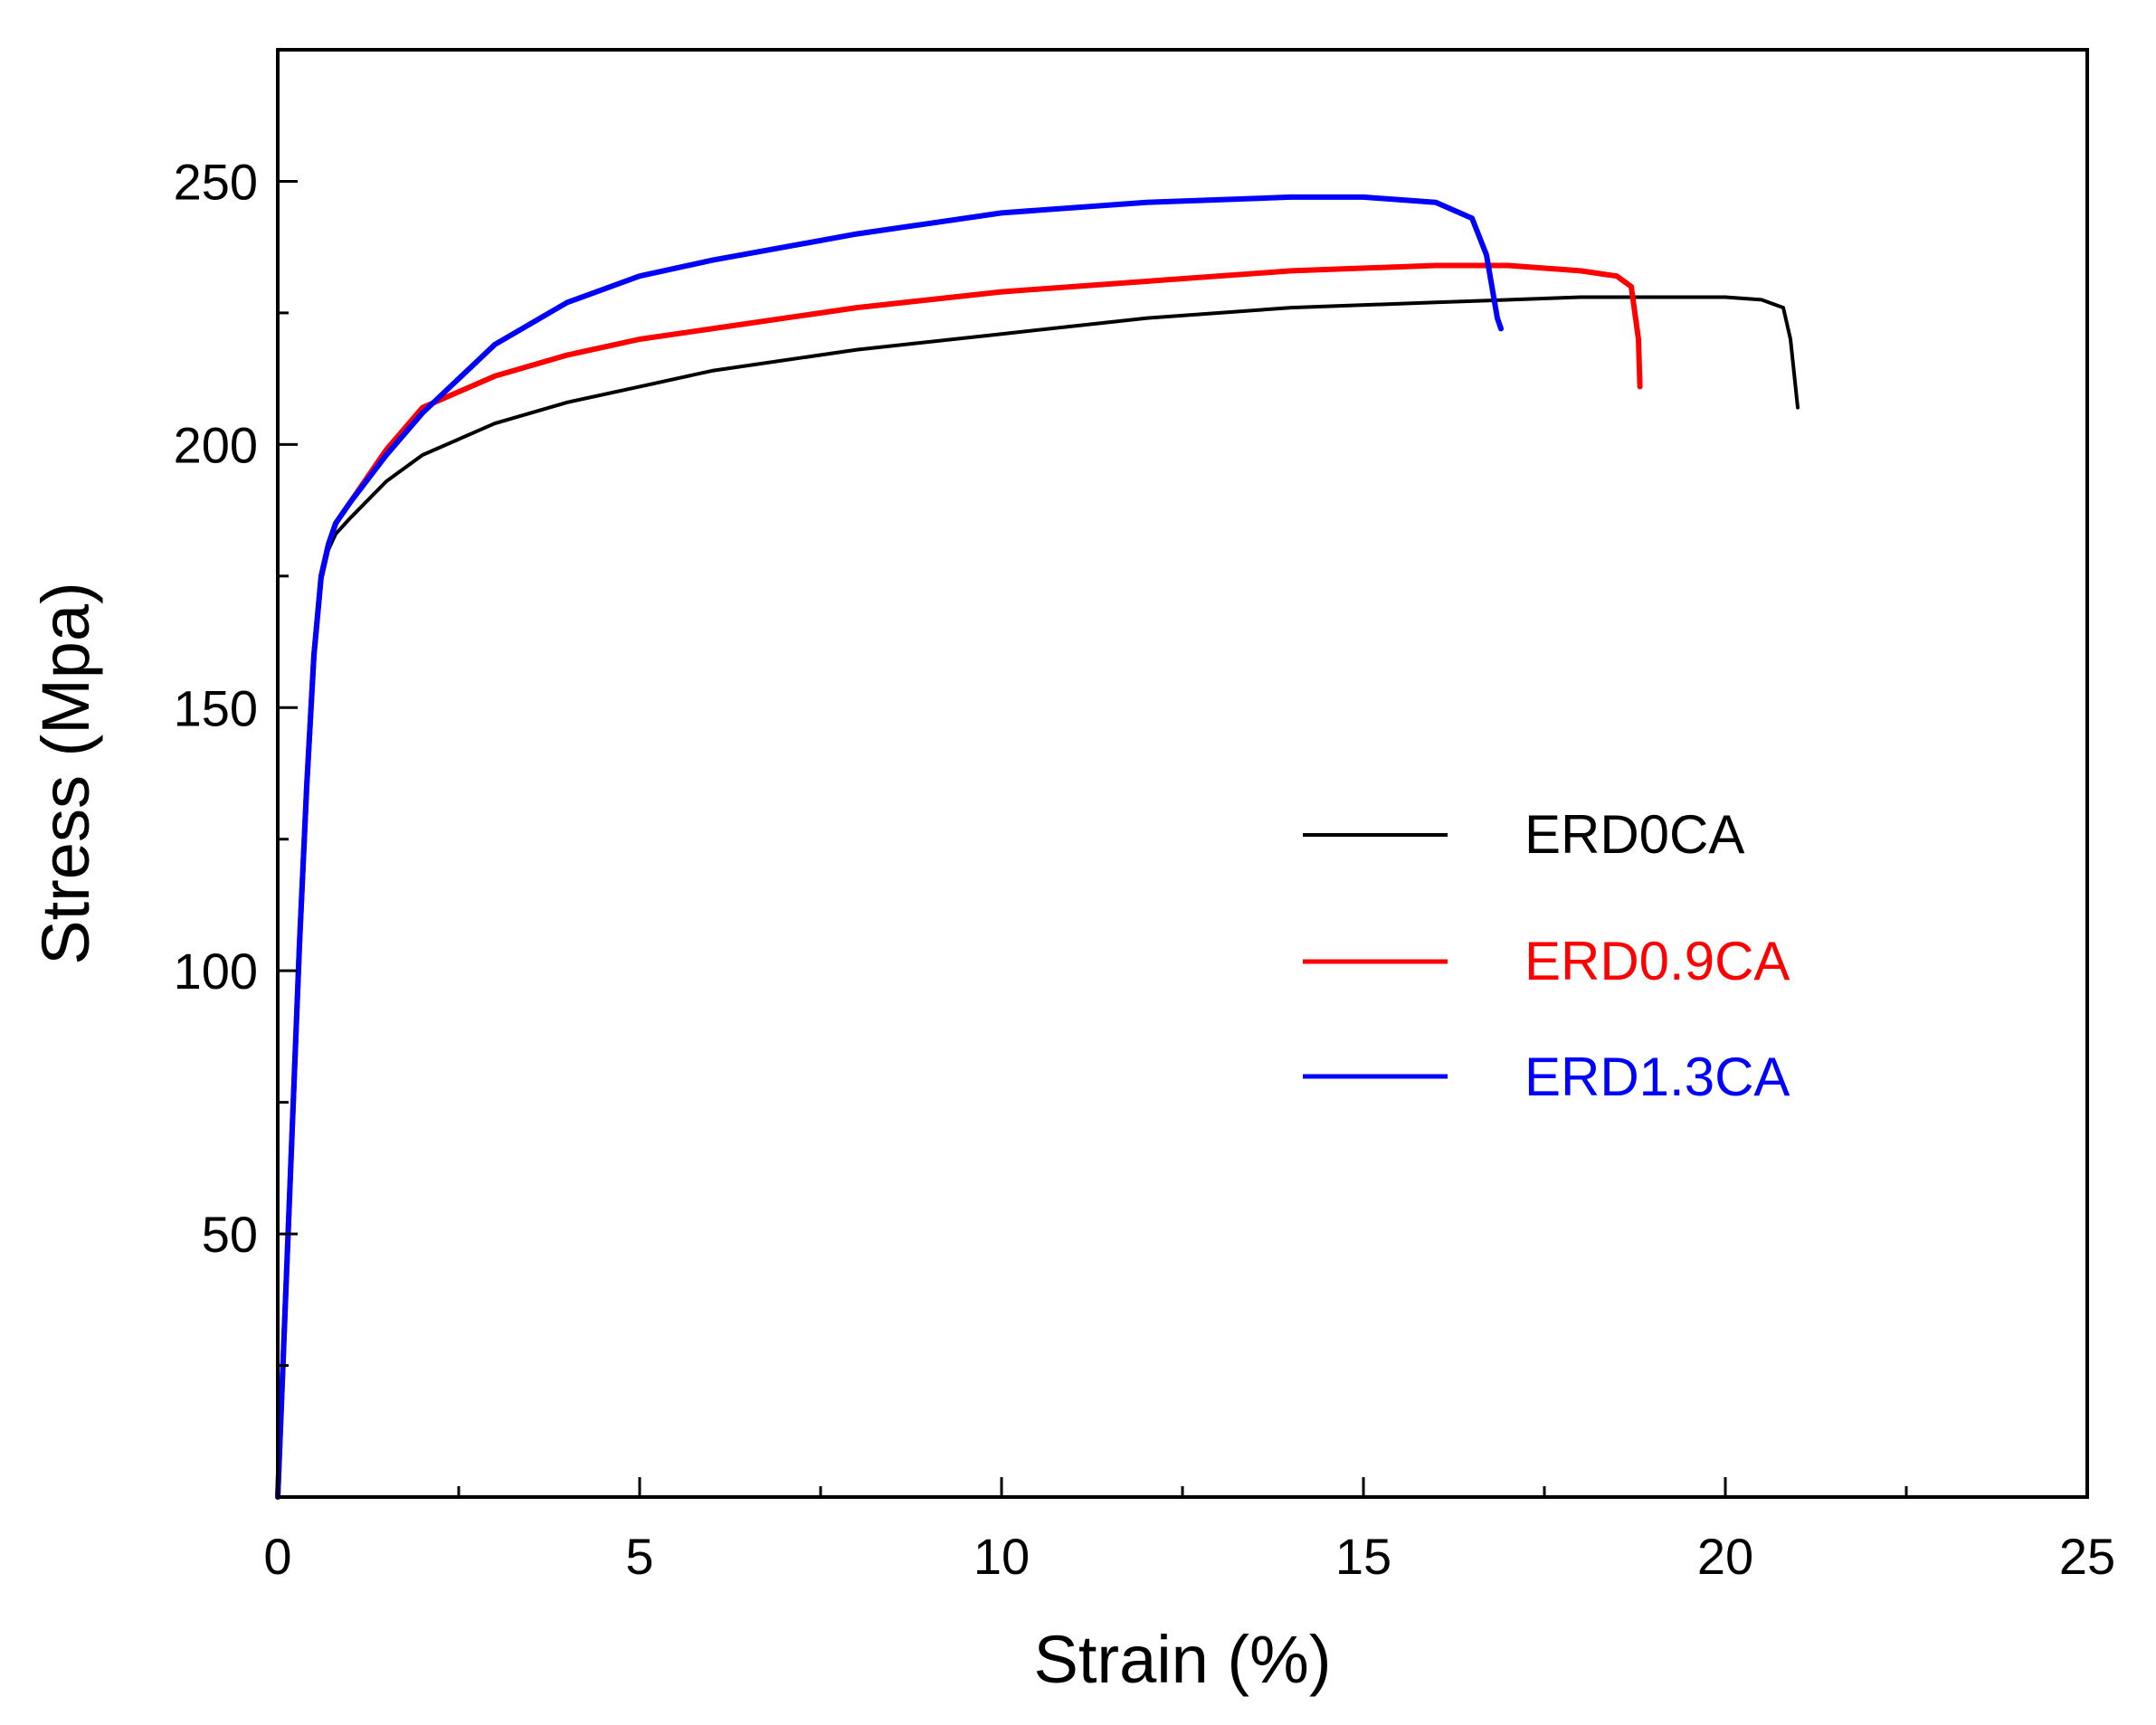  I want to click on y-tick-label: 150, so click(216, 707).